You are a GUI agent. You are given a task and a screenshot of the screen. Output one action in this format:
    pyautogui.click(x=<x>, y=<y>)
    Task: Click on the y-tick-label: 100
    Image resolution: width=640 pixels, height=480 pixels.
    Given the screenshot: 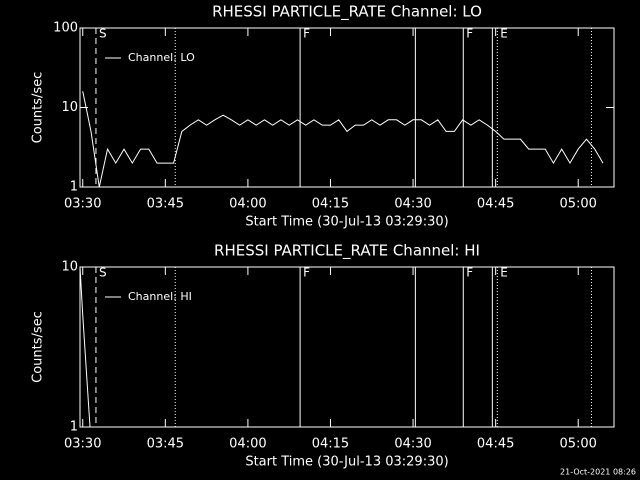 What is the action you would take?
    pyautogui.click(x=65, y=28)
    